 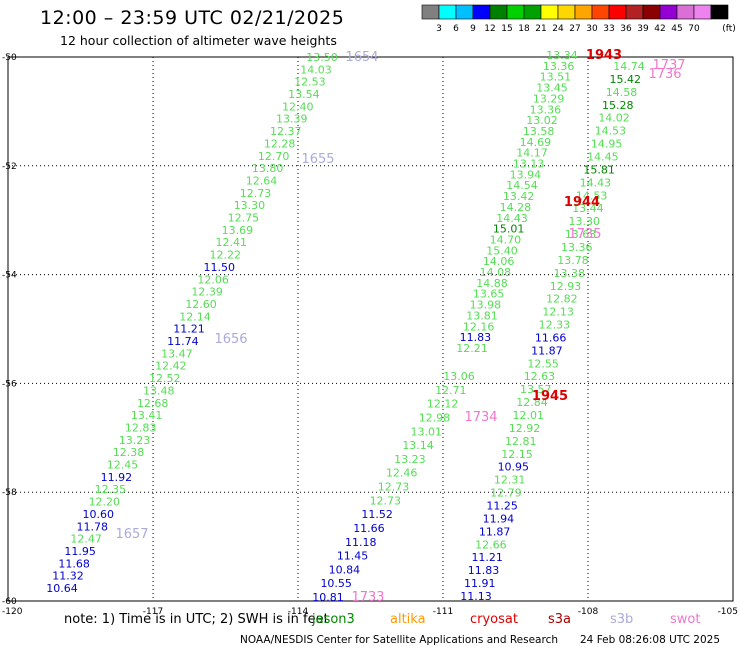 What do you see at coordinates (135, 440) in the screenshot?
I see `swh-value-track-left: 13.23` at bounding box center [135, 440].